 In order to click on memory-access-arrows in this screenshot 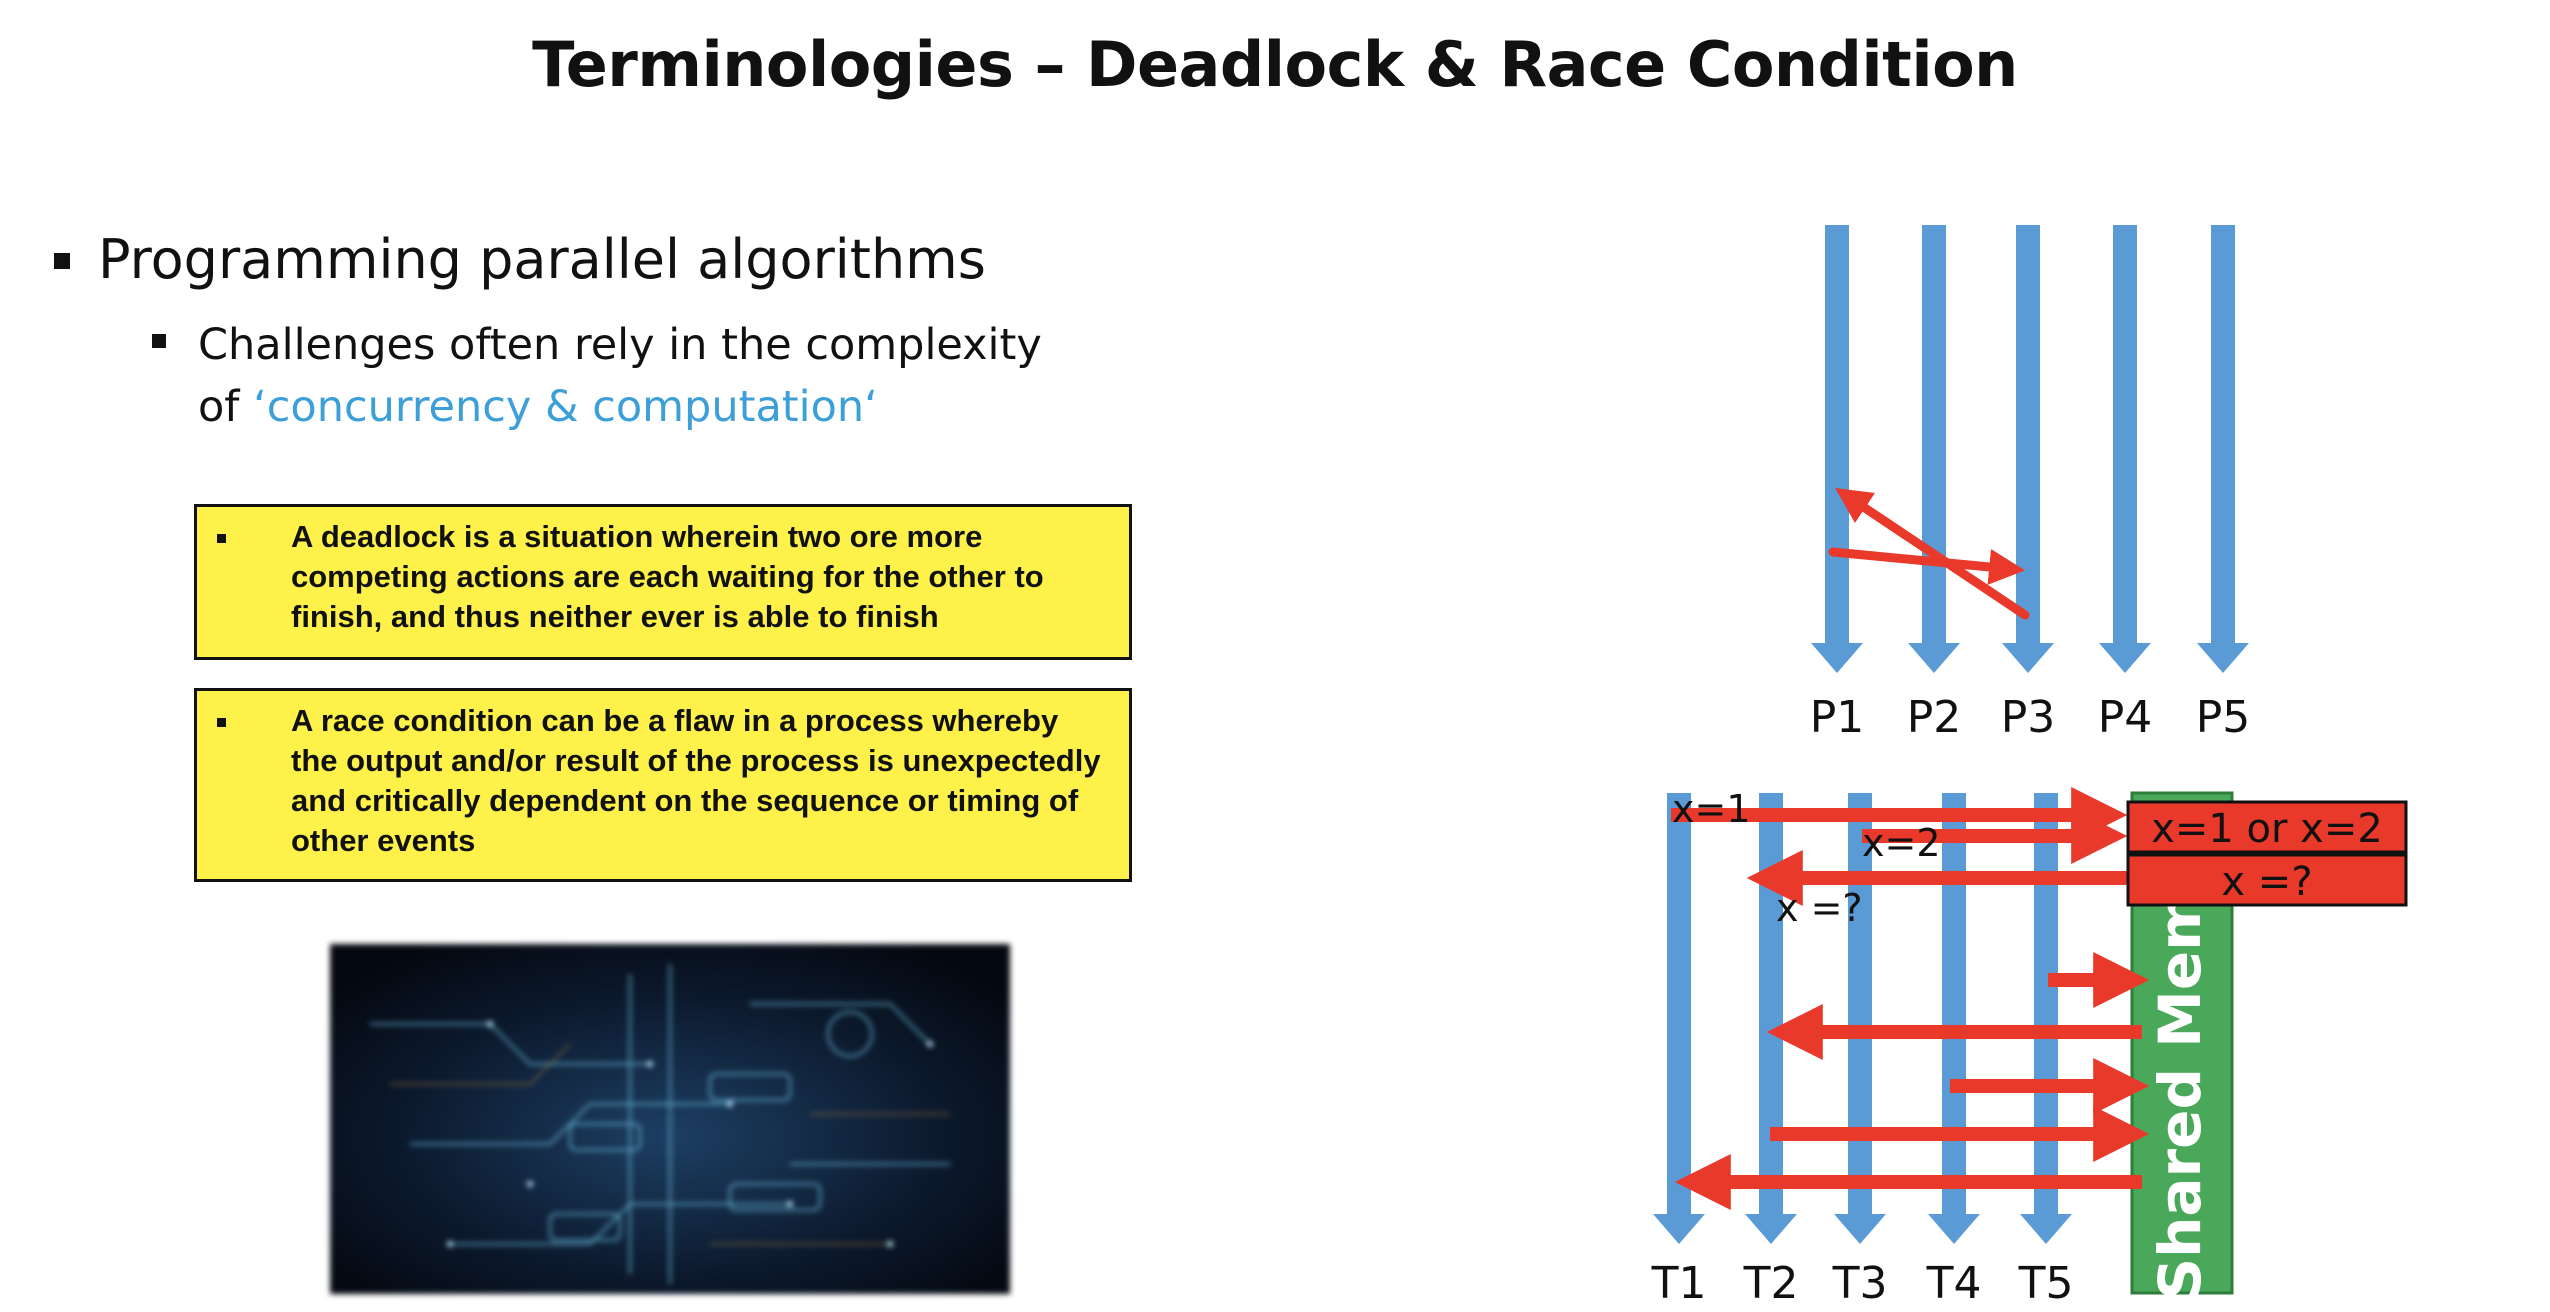, I will do `click(1910, 998)`.